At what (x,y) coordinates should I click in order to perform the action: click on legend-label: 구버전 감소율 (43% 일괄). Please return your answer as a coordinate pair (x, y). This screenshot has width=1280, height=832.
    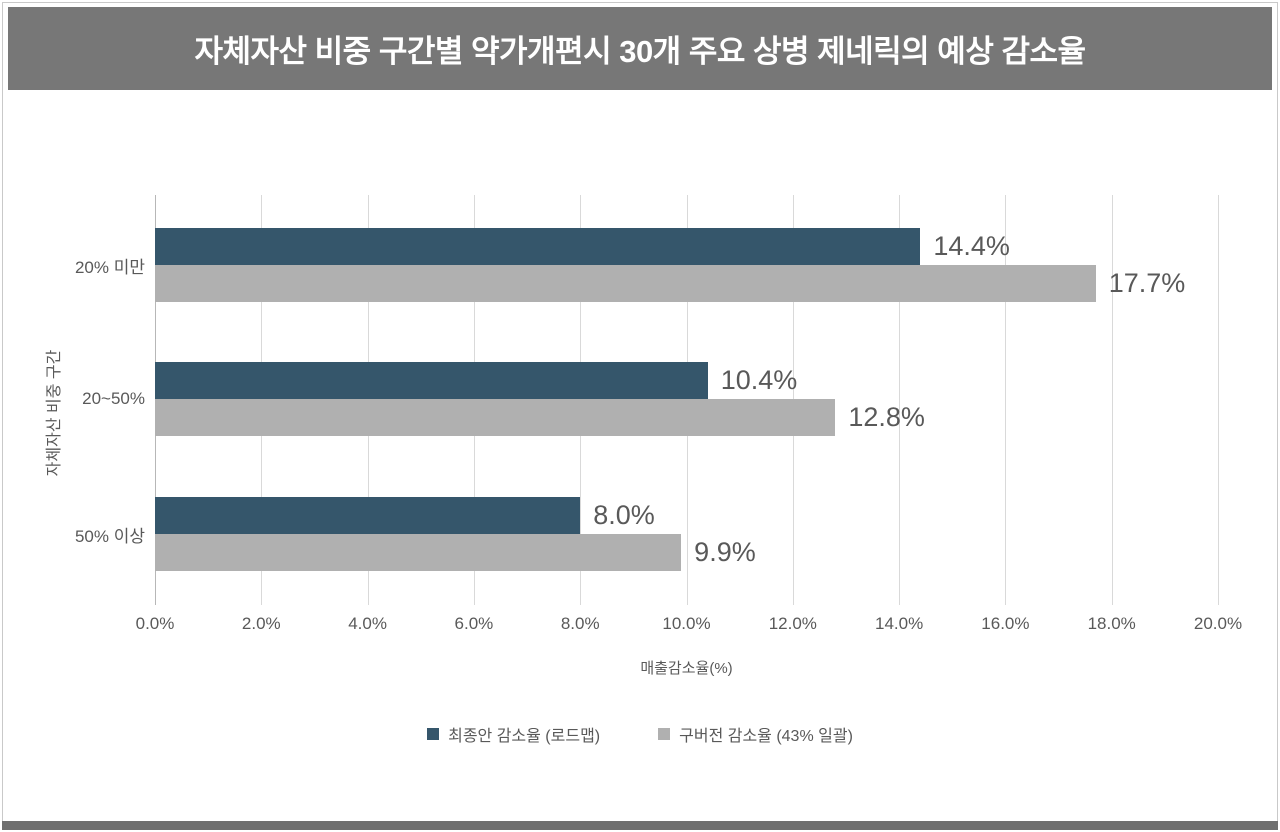
    Looking at the image, I should click on (766, 736).